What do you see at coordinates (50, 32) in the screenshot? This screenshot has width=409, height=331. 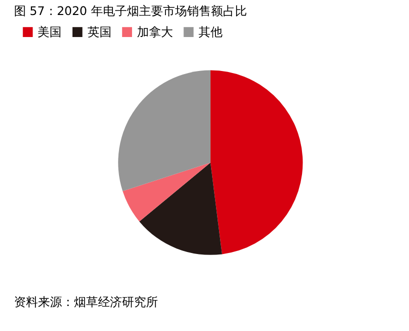 I see `legend-label: 美国` at bounding box center [50, 32].